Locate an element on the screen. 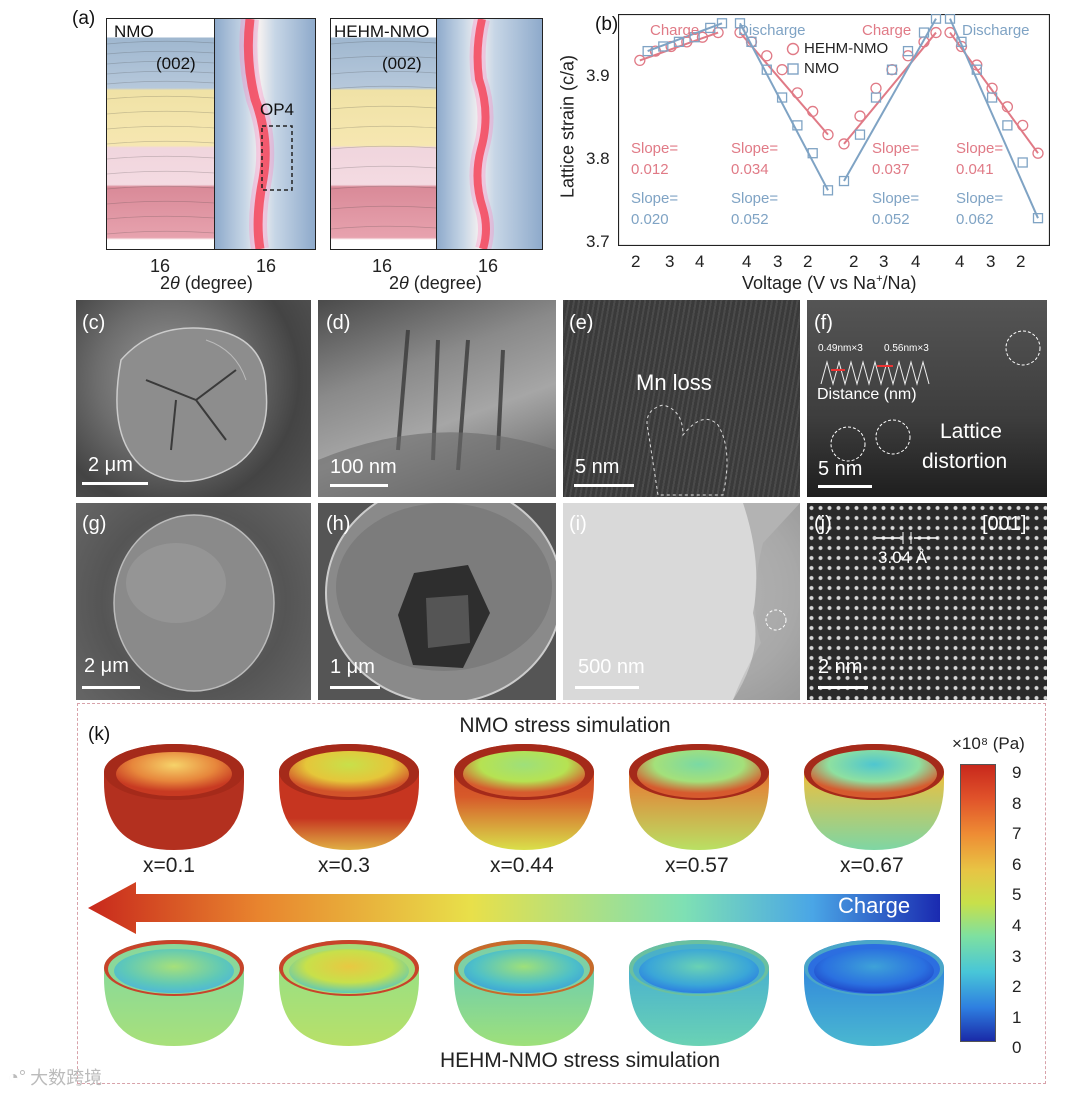 The height and width of the screenshot is (1096, 1080). scale-e: 5 nm is located at coordinates (597, 467).